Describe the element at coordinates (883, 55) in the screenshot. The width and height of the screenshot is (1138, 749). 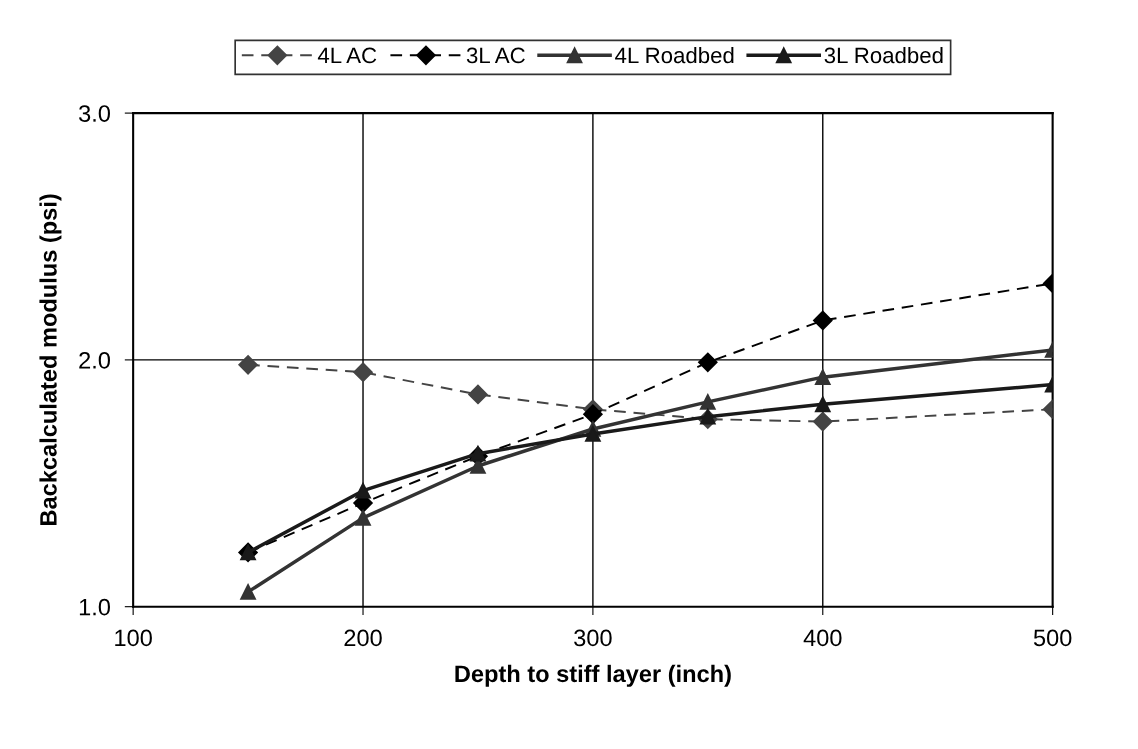
I see `legend-label: 3L Roadbed` at that location.